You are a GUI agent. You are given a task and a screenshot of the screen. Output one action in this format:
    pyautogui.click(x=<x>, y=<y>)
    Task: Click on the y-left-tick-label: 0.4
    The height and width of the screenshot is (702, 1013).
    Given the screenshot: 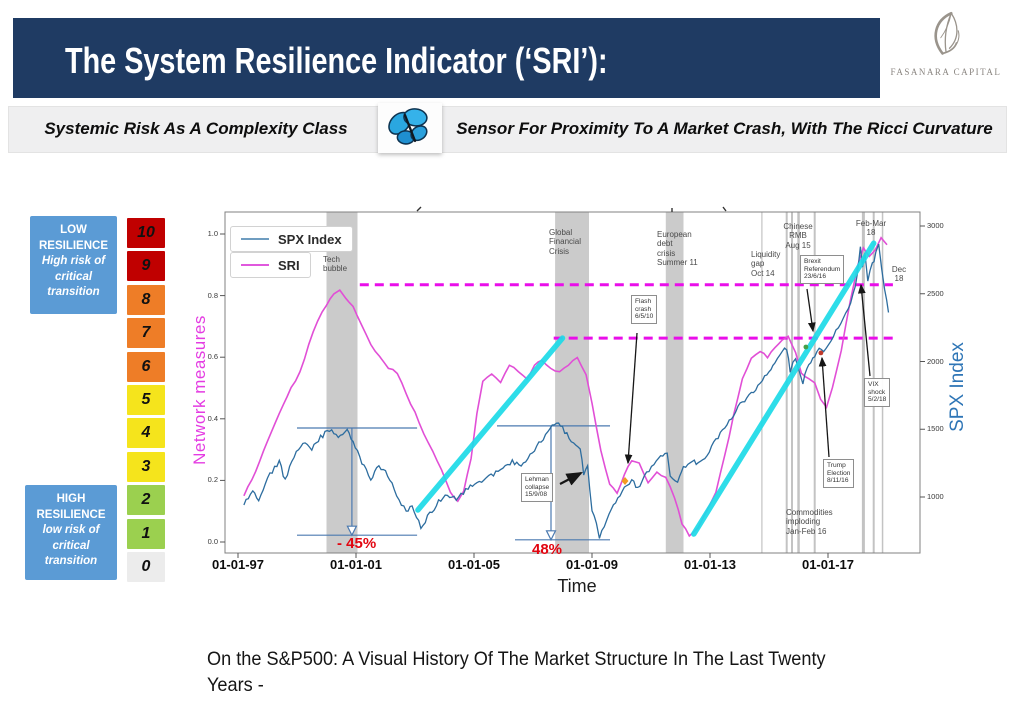 What is the action you would take?
    pyautogui.click(x=212, y=418)
    